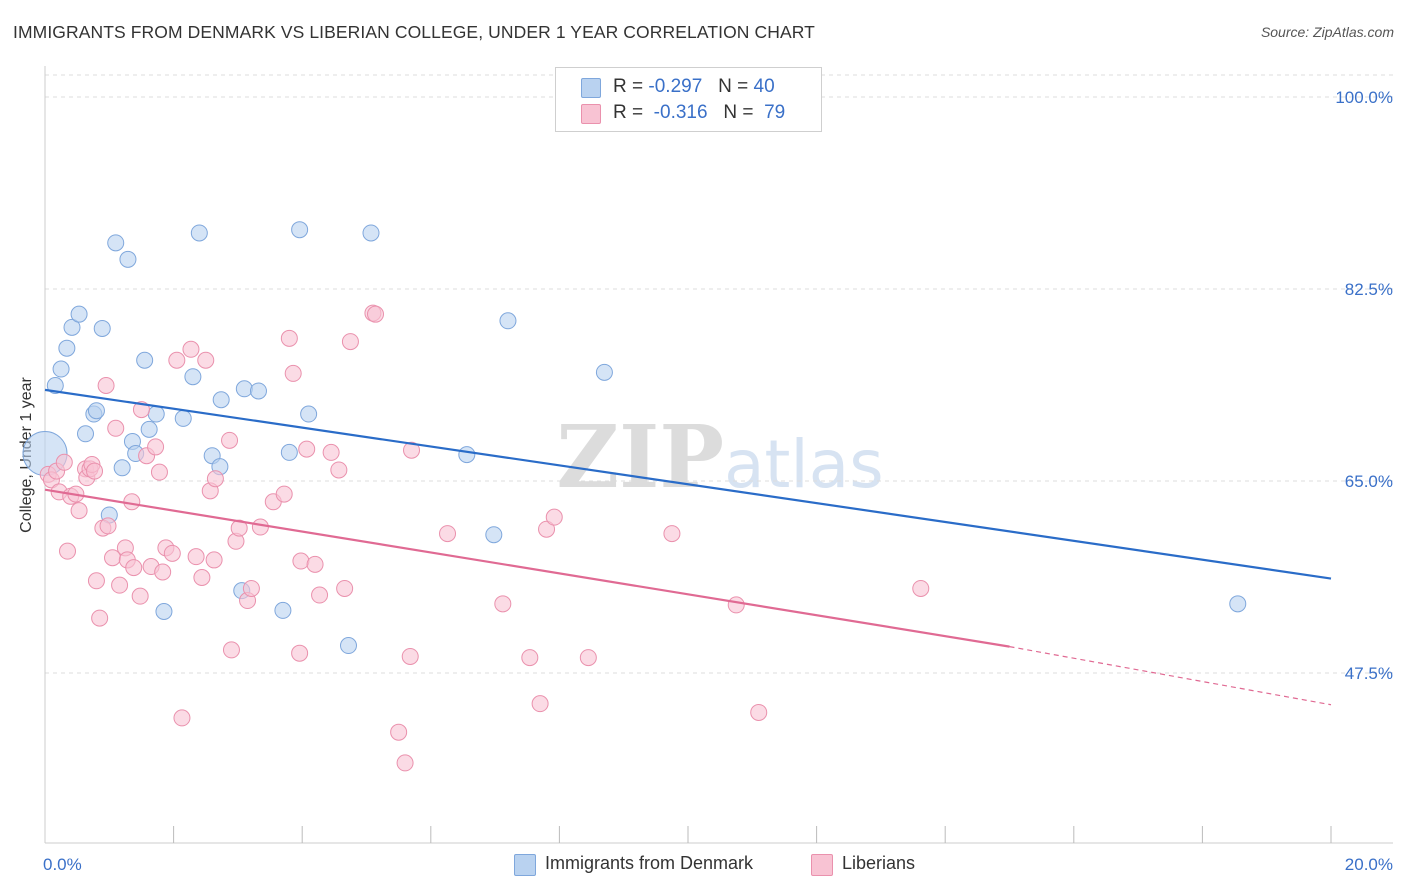 The image size is (1406, 892). What do you see at coordinates (649, 863) in the screenshot?
I see `bottom-legend-label-denmark: Immigrants from Denmark` at bounding box center [649, 863].